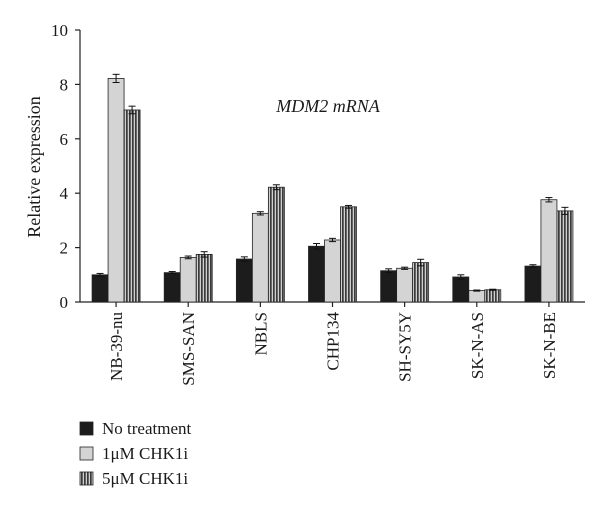 The height and width of the screenshot is (519, 600). Describe the element at coordinates (116, 346) in the screenshot. I see `x-tick-label: NB-39-nu` at that location.